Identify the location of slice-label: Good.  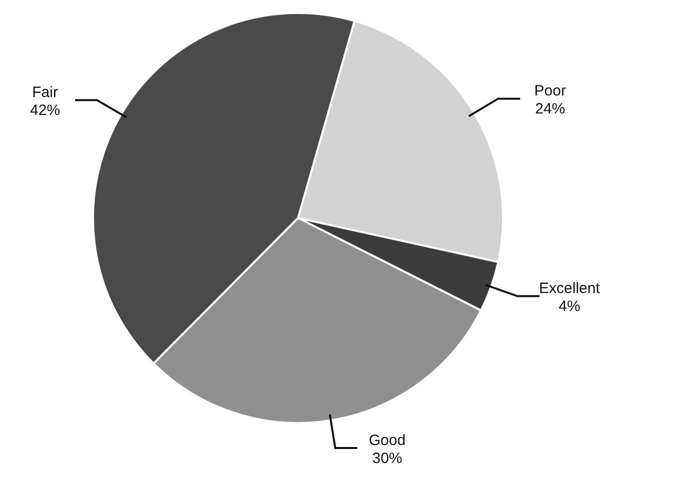
(387, 441).